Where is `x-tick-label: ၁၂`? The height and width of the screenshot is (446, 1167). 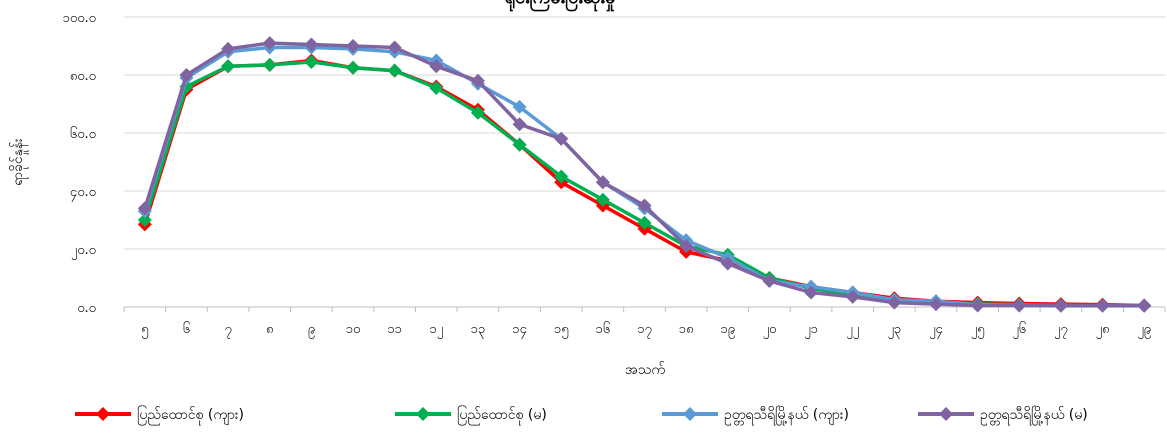 x-tick-label: ၁၂ is located at coordinates (436, 330).